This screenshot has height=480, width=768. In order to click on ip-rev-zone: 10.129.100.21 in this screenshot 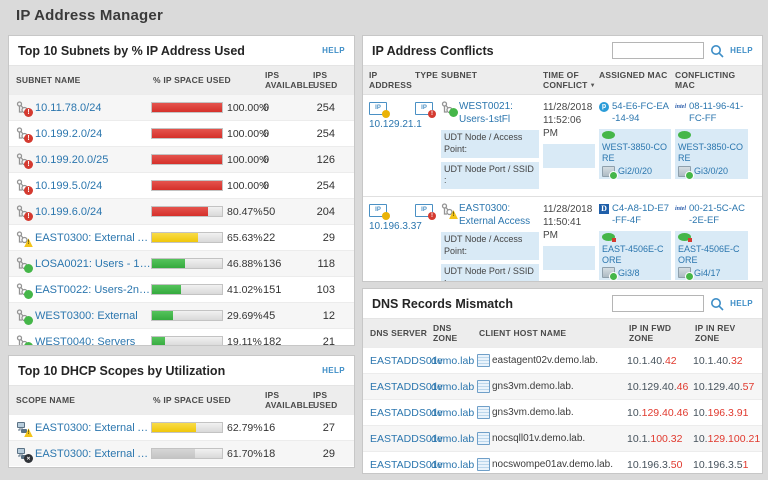, I will do `click(727, 438)`.